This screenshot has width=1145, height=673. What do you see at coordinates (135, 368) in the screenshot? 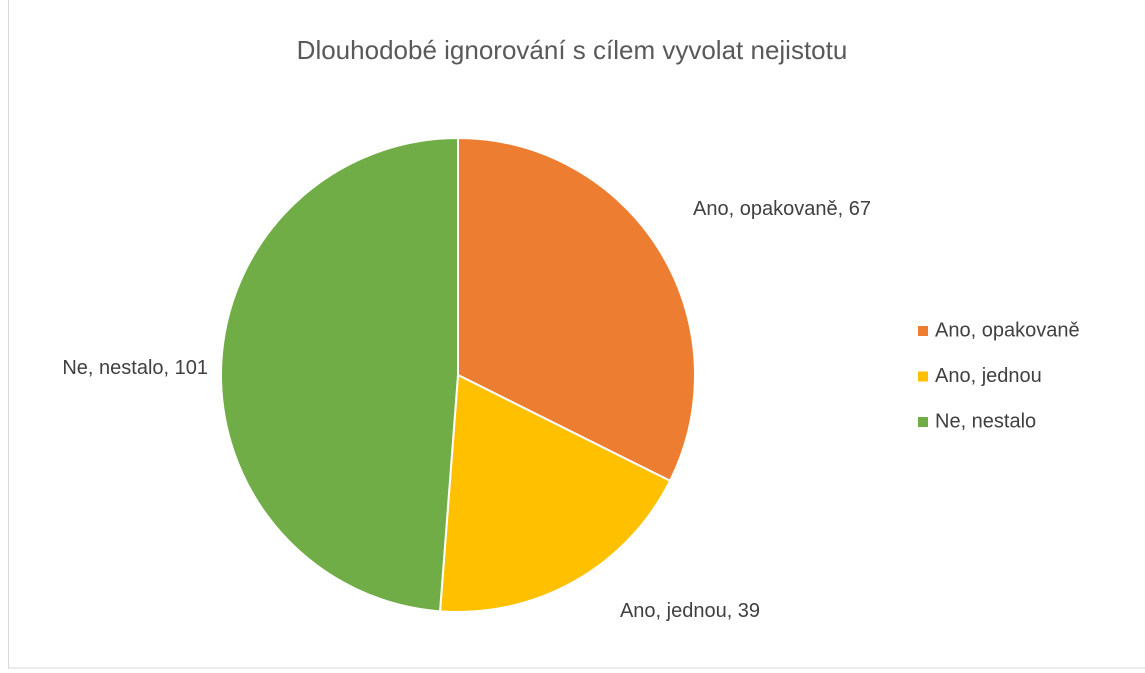
I see `data-label: Ne, nestalo, 101` at bounding box center [135, 368].